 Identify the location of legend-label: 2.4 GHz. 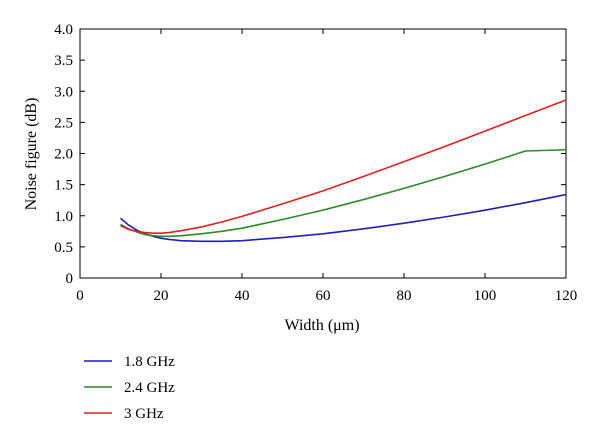
(149, 388).